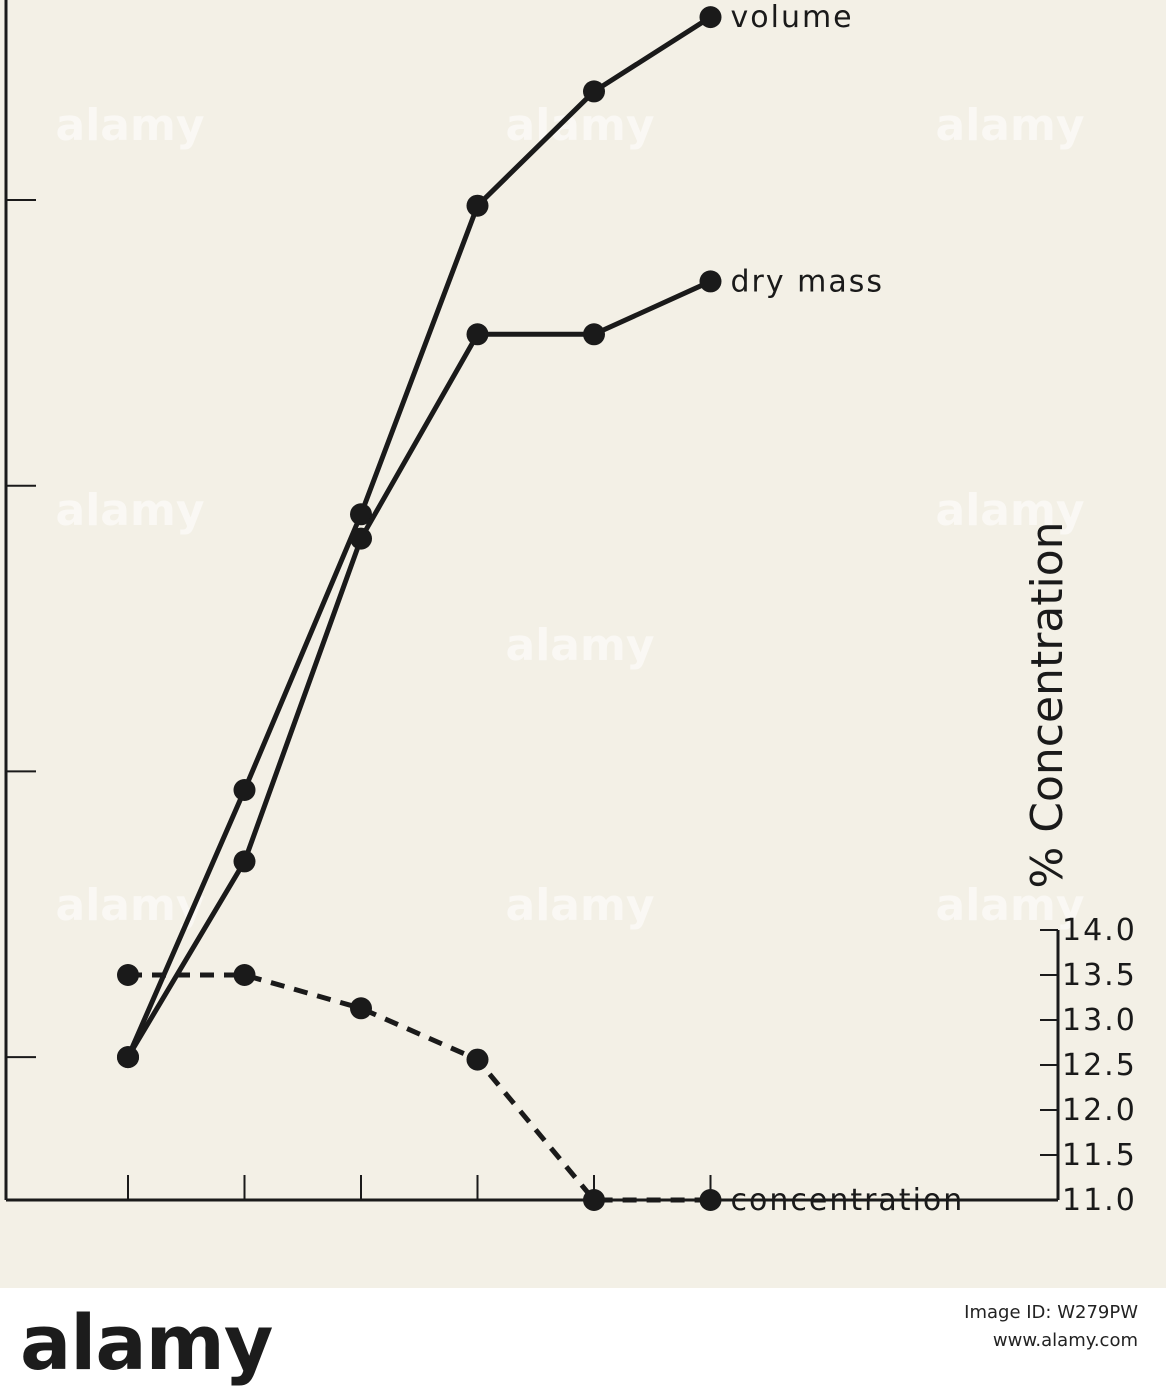 This screenshot has width=1166, height=1390. Describe the element at coordinates (1065, 1340) in the screenshot. I see `footer-url: www.alamy.com` at that location.